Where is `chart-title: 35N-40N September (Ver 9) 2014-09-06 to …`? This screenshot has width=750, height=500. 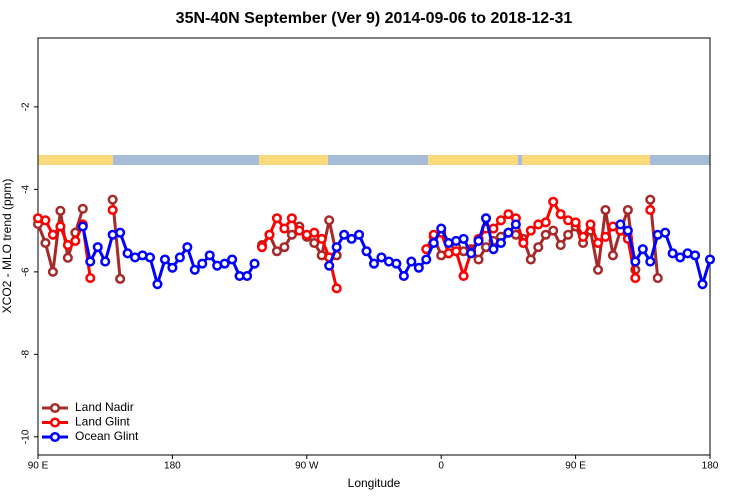
chart-title: 35N-40N September (Ver 9) 2014-09-06 to … is located at coordinates (374, 18).